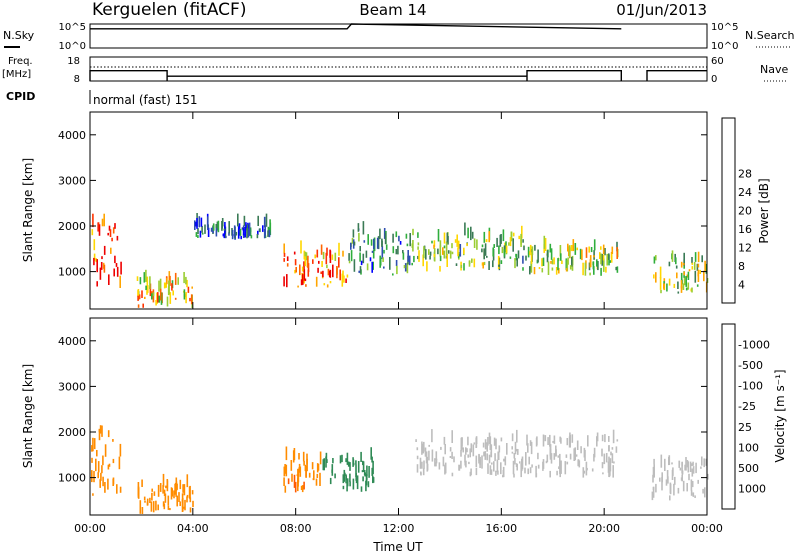 This screenshot has height=554, width=800. What do you see at coordinates (745, 416) in the screenshot?
I see `velocity-colorbar: 1000 500 100 25 -25 -100 -500 -1000` at bounding box center [745, 416].